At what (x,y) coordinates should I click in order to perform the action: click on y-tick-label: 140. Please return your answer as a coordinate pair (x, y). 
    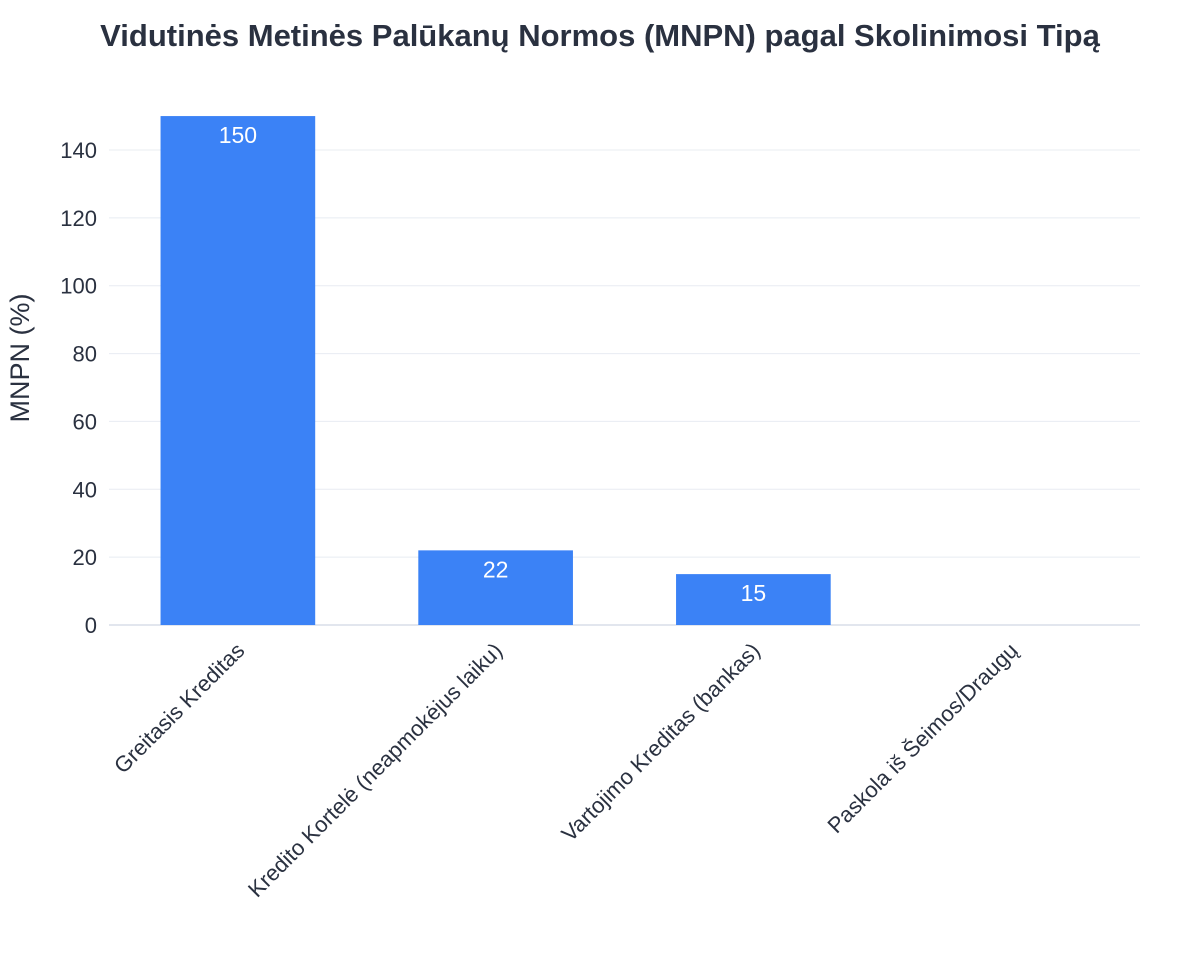
    Looking at the image, I should click on (78, 150).